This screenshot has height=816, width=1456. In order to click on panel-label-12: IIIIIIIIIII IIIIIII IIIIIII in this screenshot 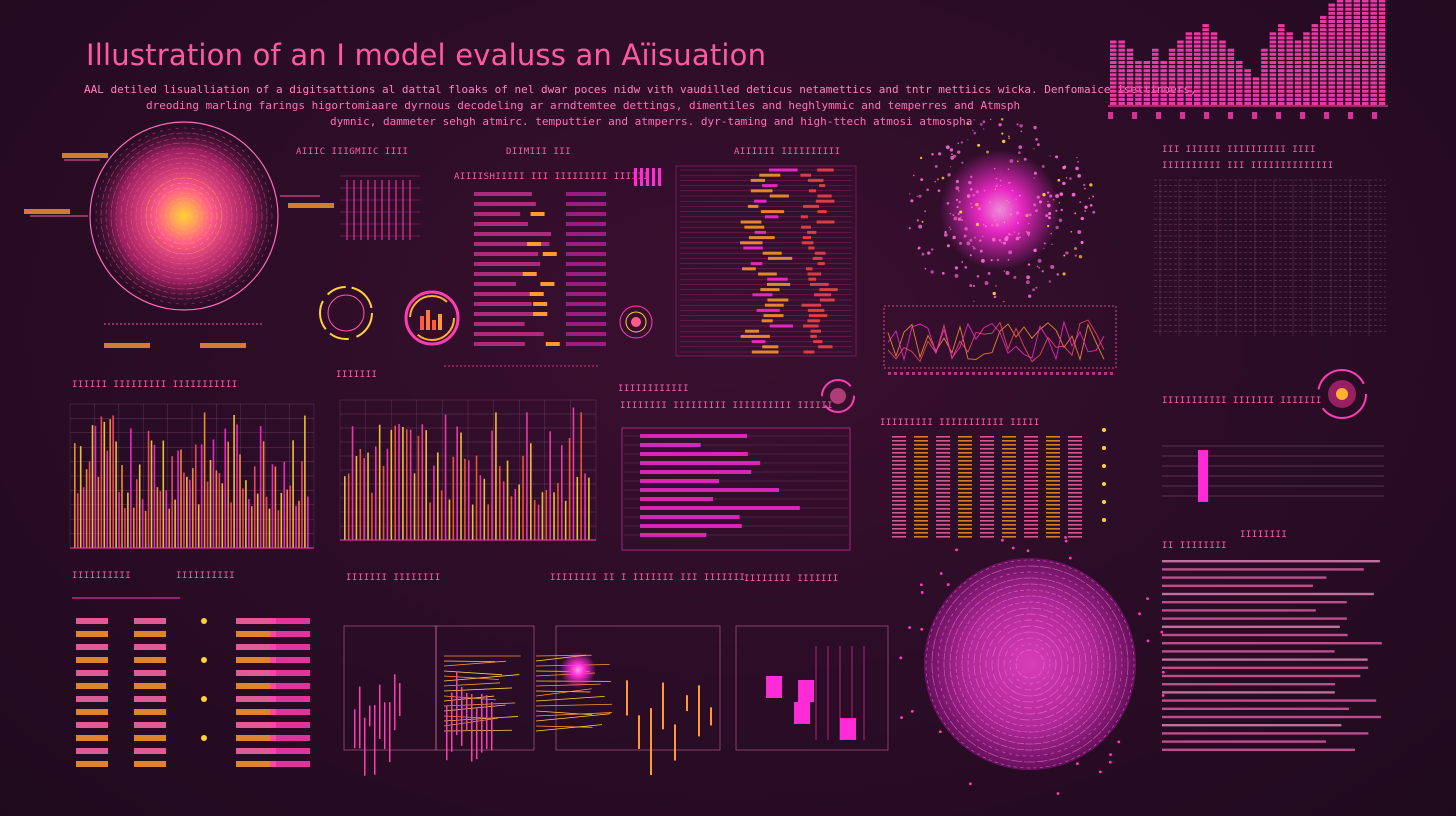, I will do `click(1242, 401)`.